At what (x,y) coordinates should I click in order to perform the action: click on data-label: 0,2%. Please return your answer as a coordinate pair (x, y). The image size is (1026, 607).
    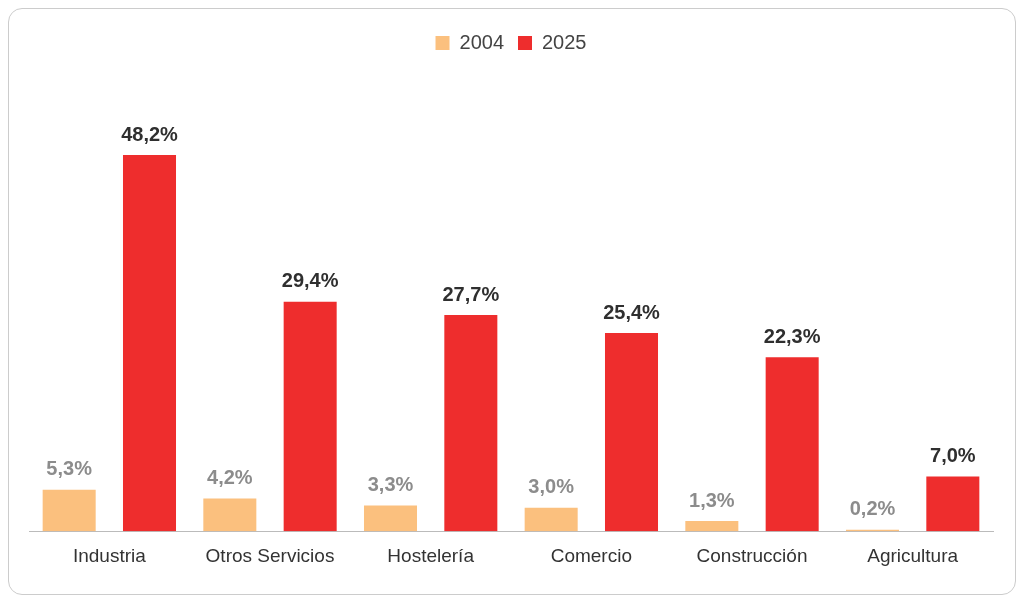
    Looking at the image, I should click on (872, 508).